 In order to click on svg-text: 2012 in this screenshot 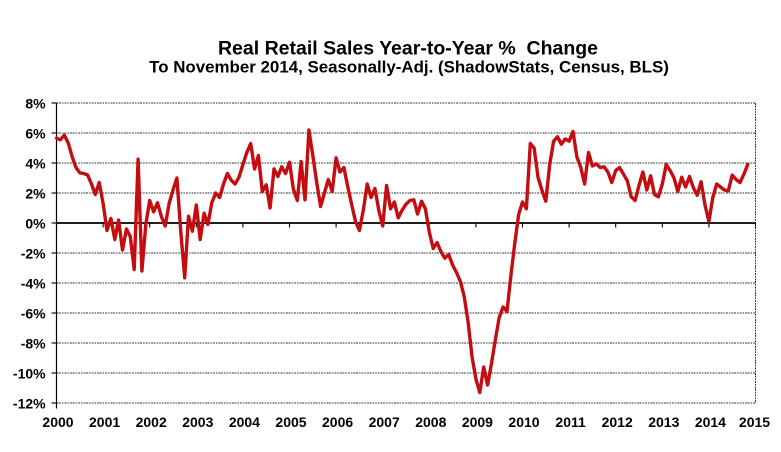, I will do `click(617, 422)`.